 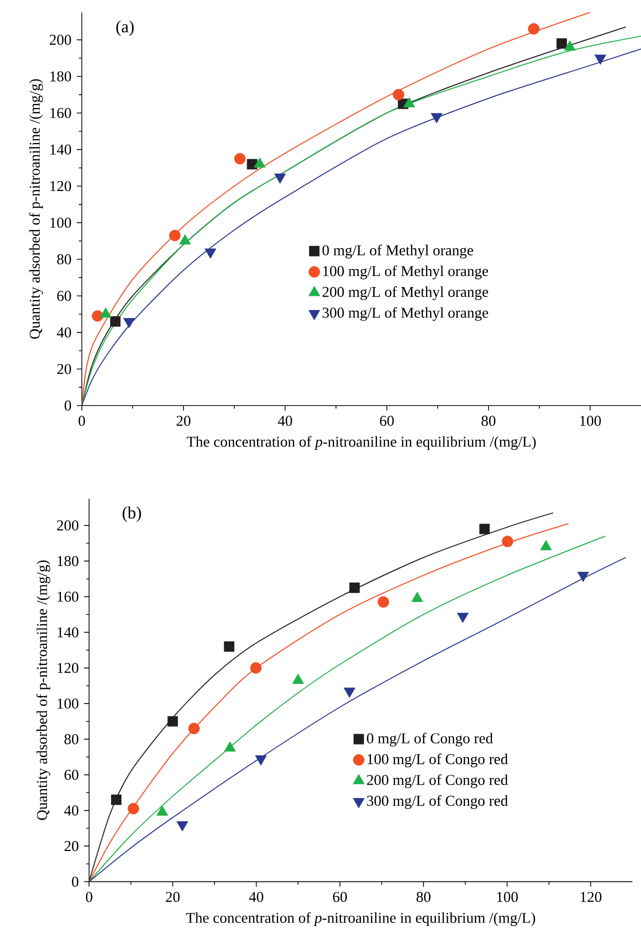 I want to click on legend-label: 200 mg/L of Methyl orange, so click(x=405, y=293).